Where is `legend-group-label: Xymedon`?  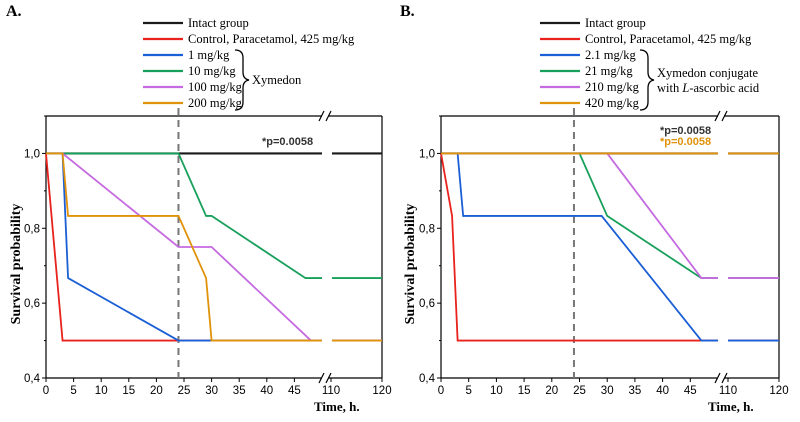
legend-group-label: Xymedon is located at coordinates (277, 80).